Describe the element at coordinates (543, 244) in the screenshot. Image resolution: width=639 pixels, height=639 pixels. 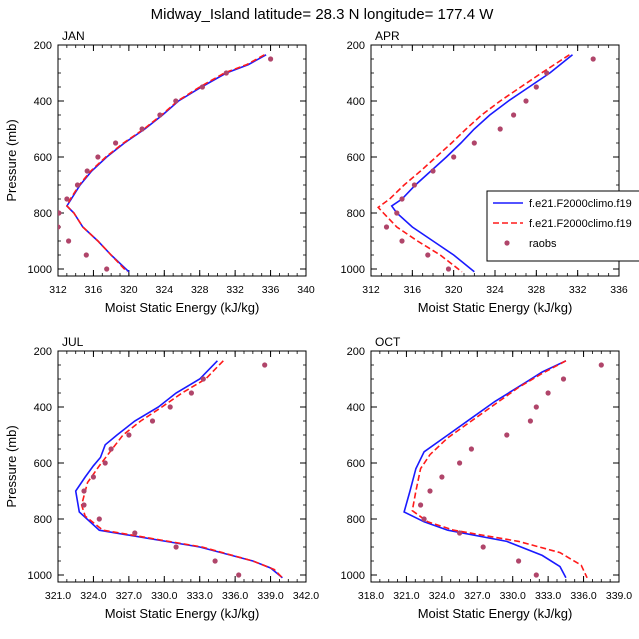
I see `legend-label: raobs` at that location.